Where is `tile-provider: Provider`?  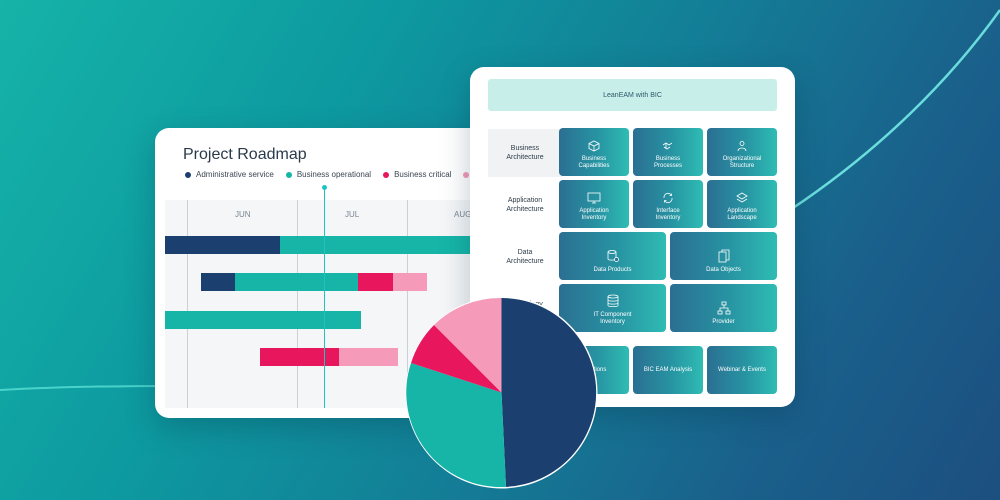 tile-provider: Provider is located at coordinates (723, 308).